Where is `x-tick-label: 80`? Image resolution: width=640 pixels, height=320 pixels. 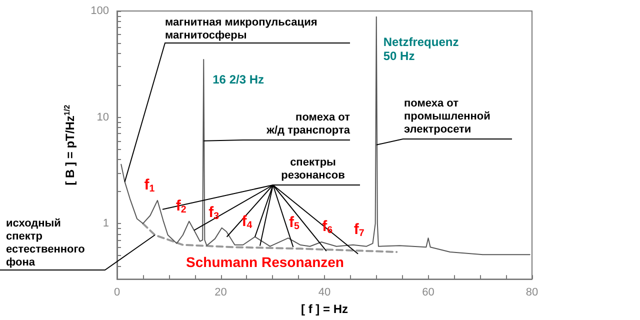
x-tick-label: 80 is located at coordinates (532, 292).